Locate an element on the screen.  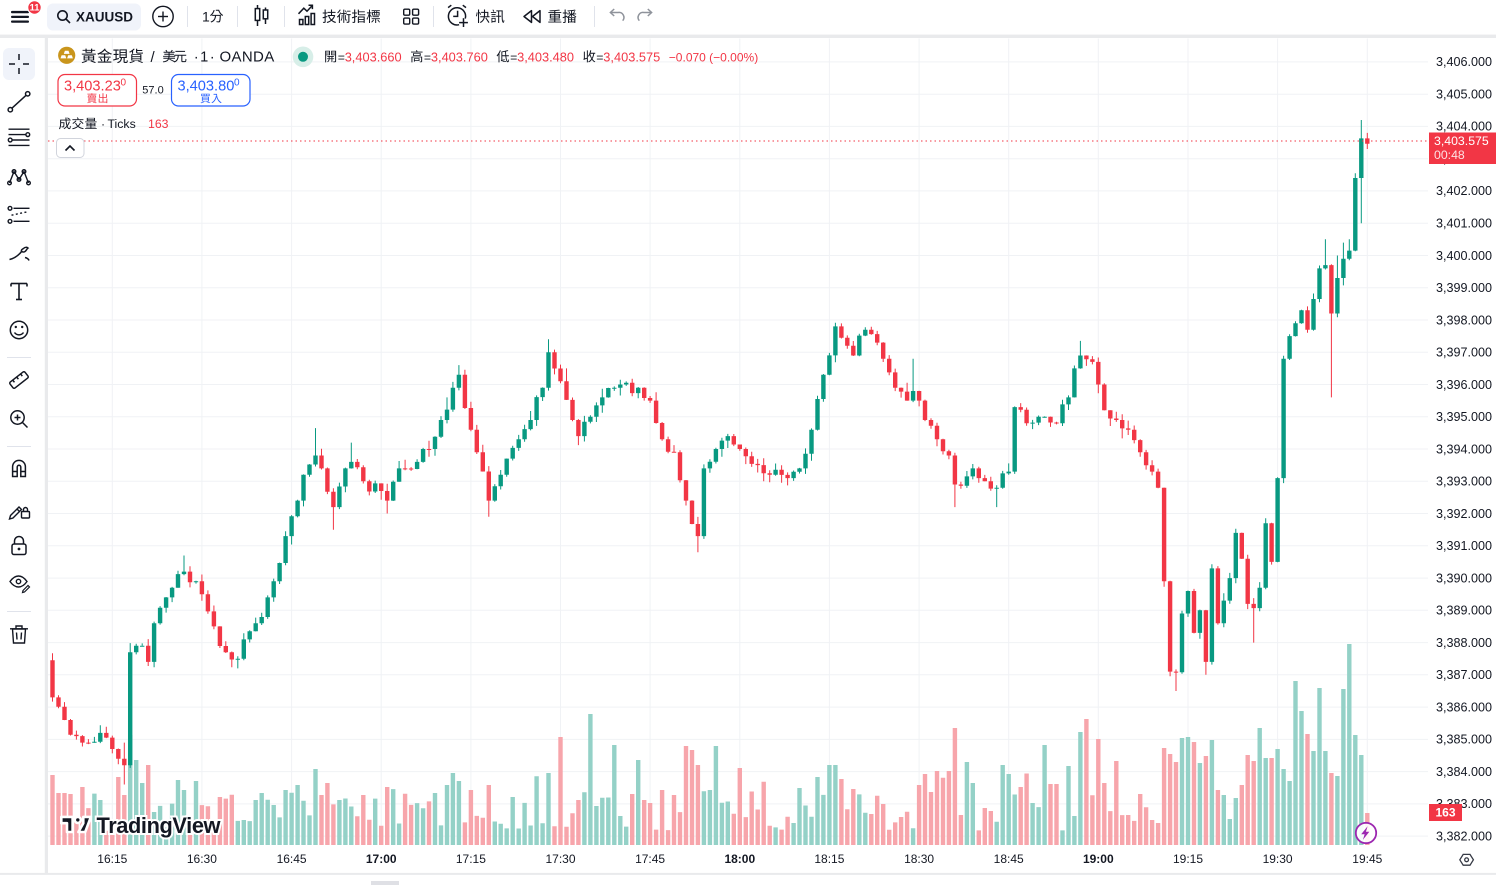
svg-text: 18:00 is located at coordinates (739, 859).